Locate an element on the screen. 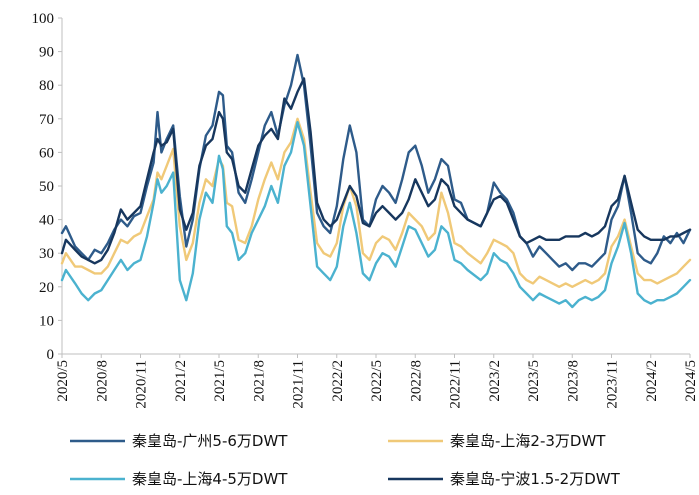  y-tick-label: 40 is located at coordinates (46, 221).